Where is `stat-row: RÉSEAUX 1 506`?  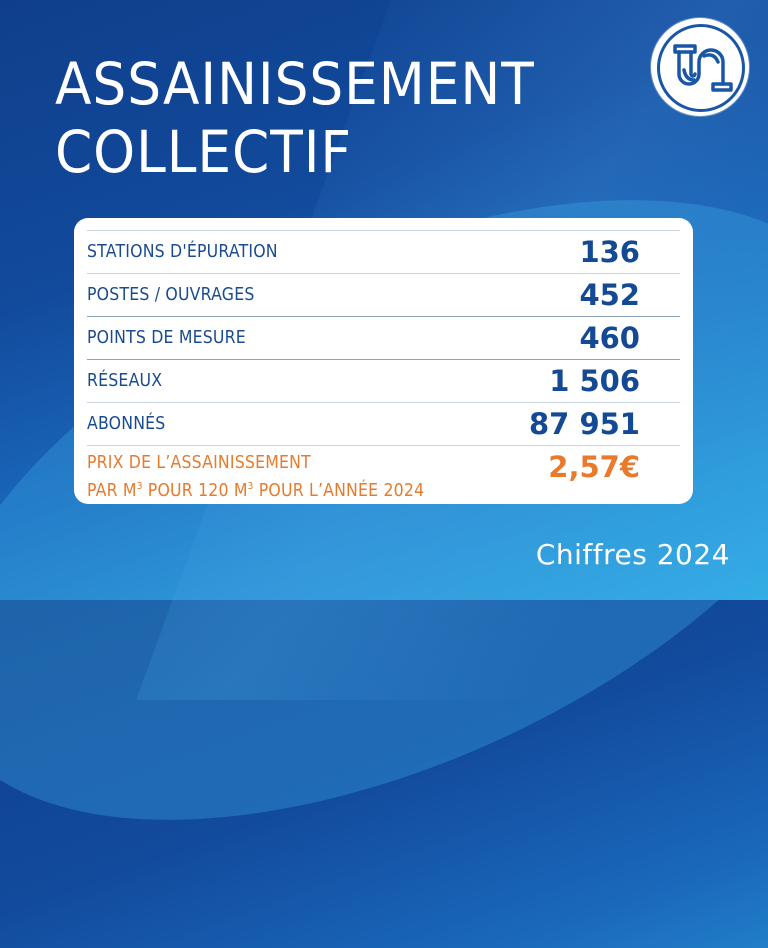 stat-row: RÉSEAUX 1 506 is located at coordinates (383, 380).